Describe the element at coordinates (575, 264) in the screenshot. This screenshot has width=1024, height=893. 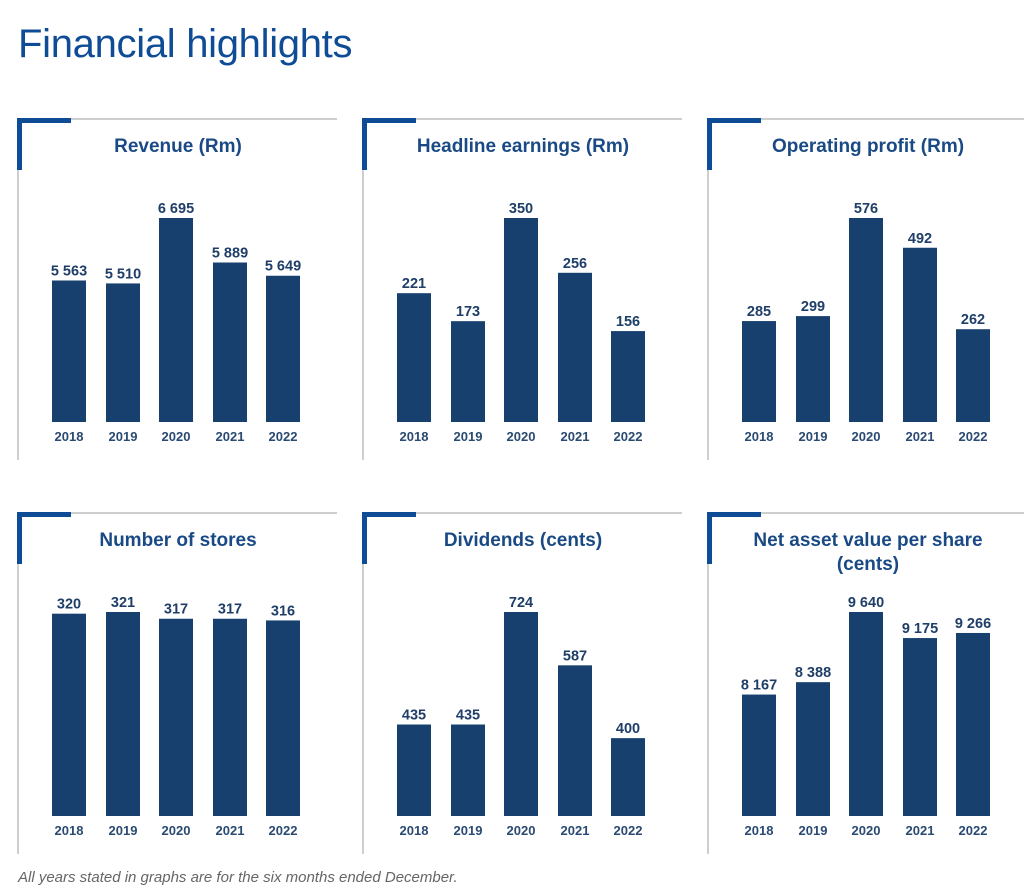
I see `data-label-2021: 256` at that location.